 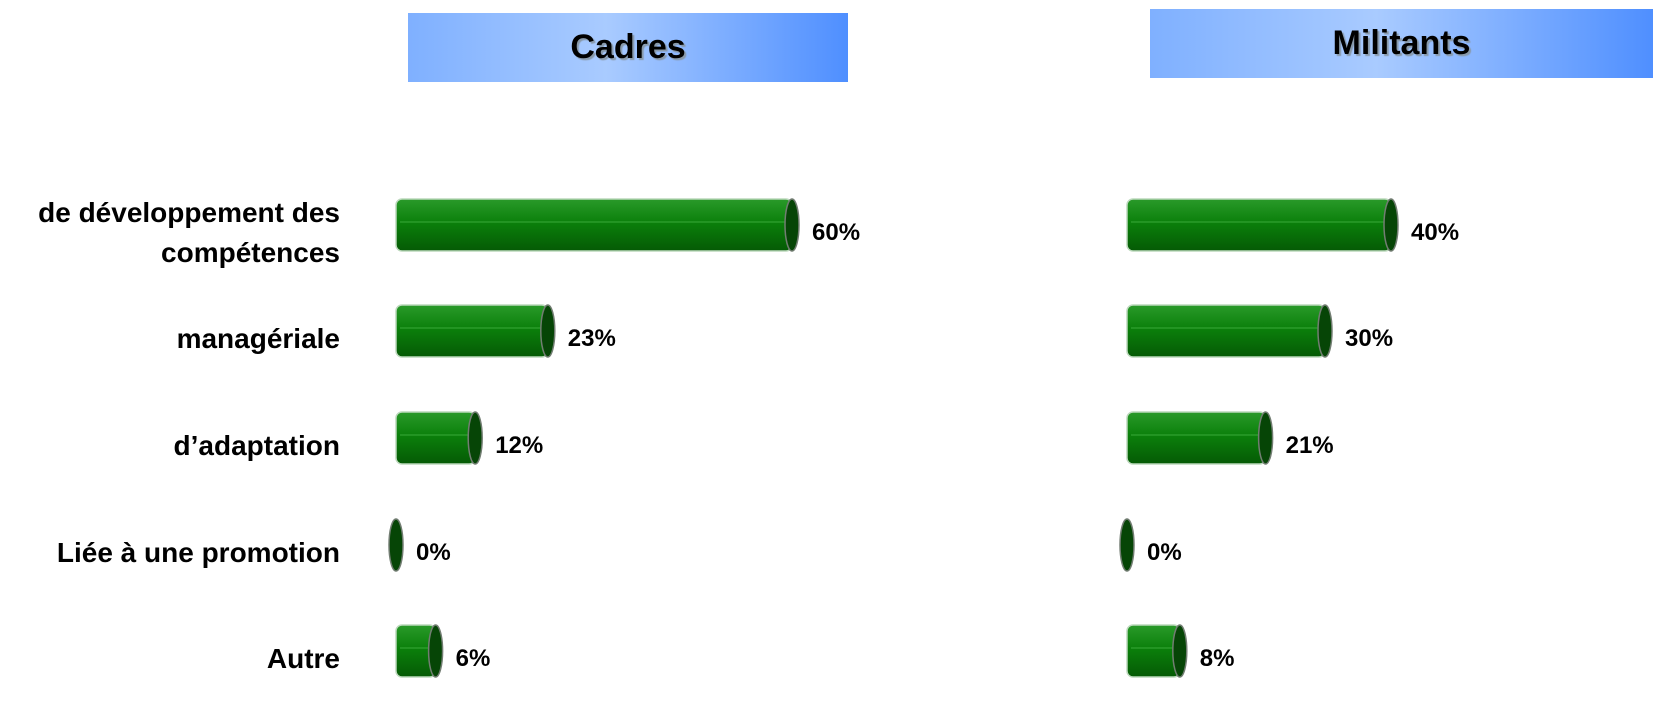 What do you see at coordinates (256, 445) in the screenshot?
I see `category-label: d’adaptation` at bounding box center [256, 445].